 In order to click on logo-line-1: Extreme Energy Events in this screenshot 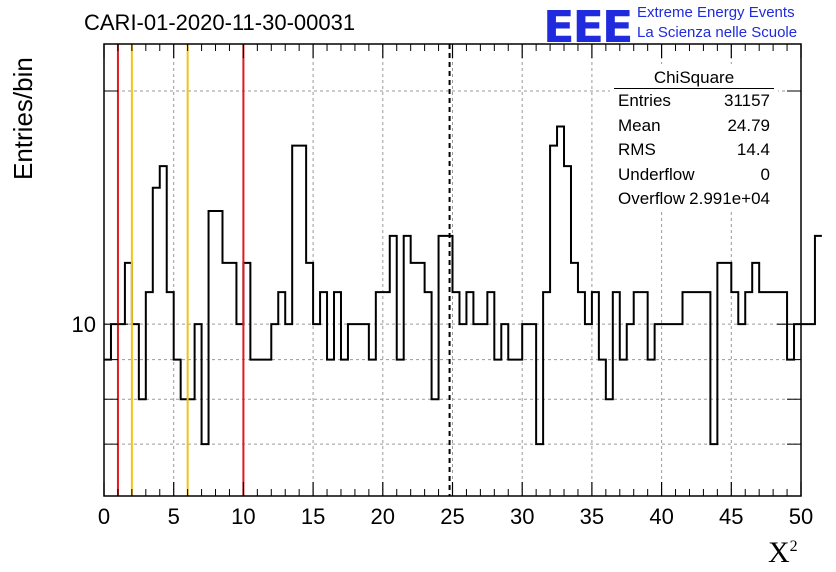, I will do `click(716, 12)`.